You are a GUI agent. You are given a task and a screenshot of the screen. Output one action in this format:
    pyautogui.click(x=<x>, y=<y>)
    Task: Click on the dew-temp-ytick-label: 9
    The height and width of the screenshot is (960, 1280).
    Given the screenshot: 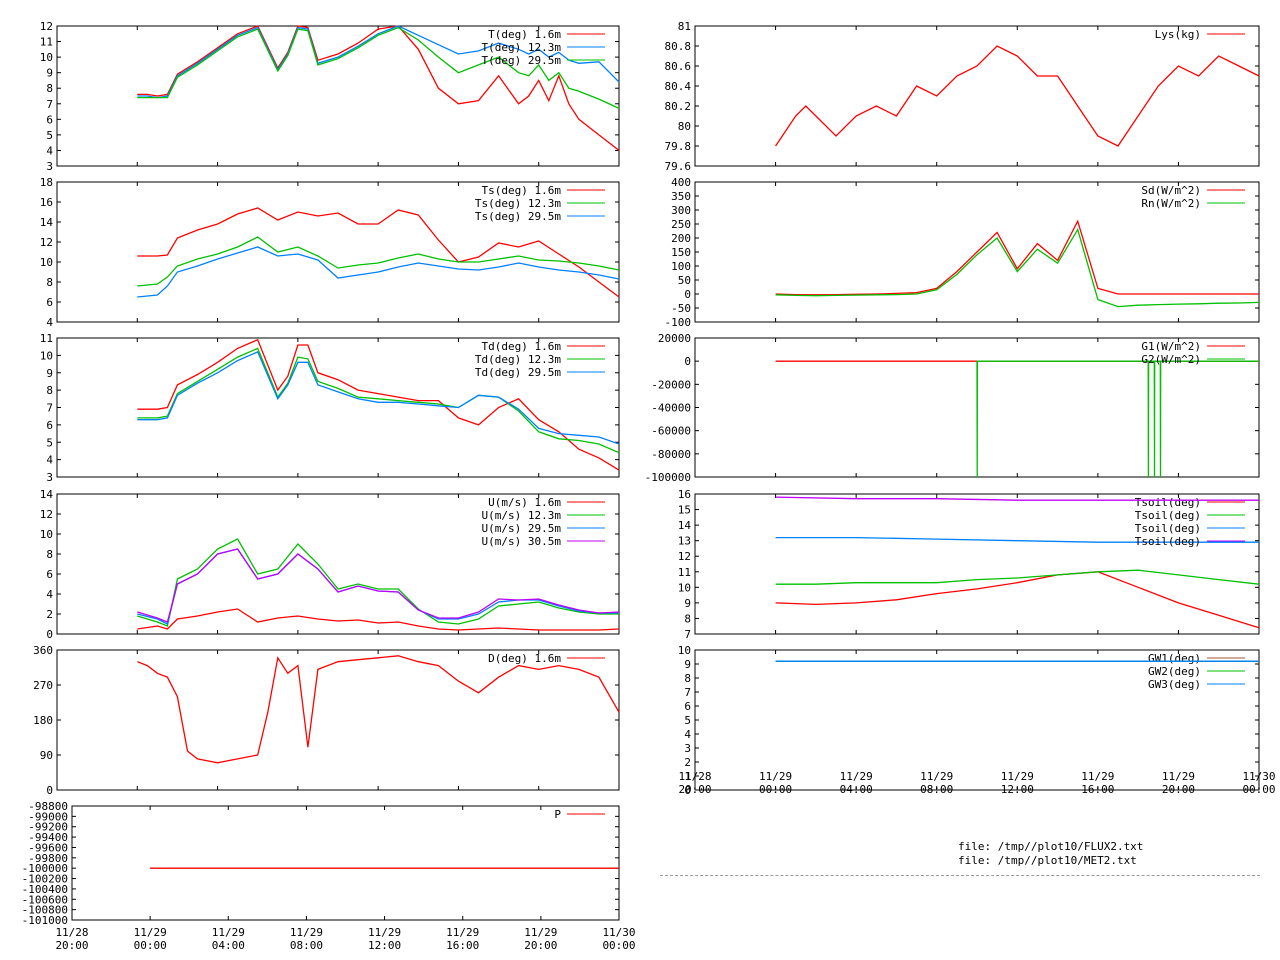 What is the action you would take?
    pyautogui.click(x=49, y=373)
    